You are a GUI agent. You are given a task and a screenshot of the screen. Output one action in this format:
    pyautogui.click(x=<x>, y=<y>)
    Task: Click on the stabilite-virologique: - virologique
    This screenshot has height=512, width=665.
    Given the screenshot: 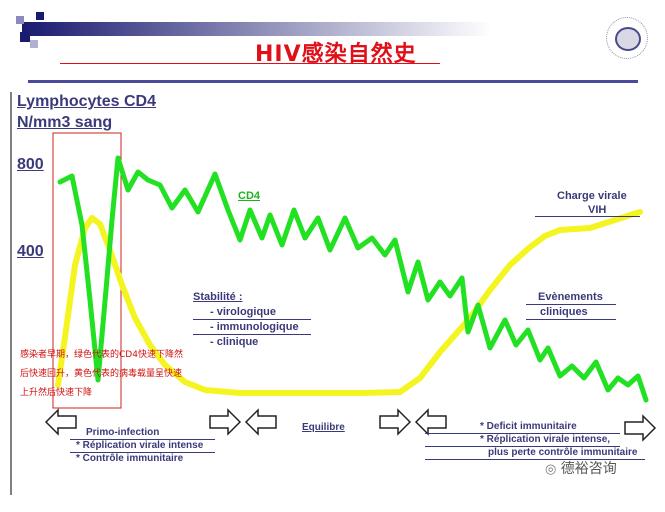 What is the action you would take?
    pyautogui.click(x=243, y=312)
    